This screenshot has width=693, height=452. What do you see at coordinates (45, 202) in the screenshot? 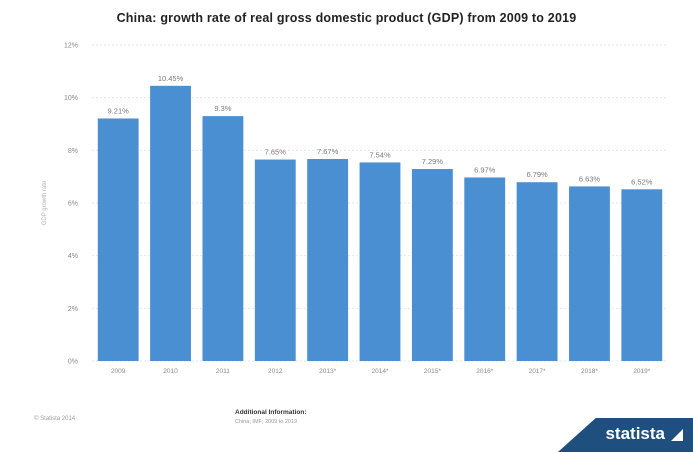
I see `y-axis-title: GDP growth rate` at bounding box center [45, 202].